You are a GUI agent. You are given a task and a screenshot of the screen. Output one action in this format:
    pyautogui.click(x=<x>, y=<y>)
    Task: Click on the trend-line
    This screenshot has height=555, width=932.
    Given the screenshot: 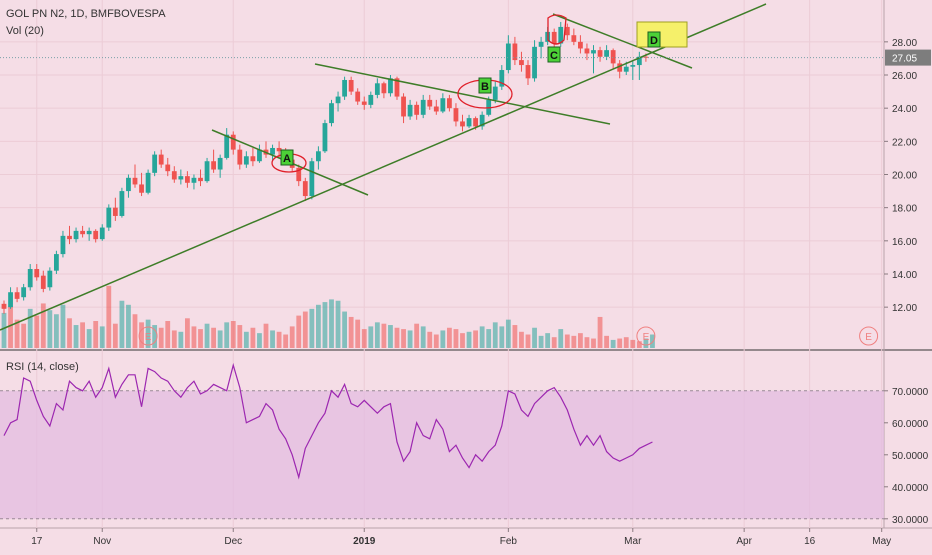 What is the action you would take?
    pyautogui.click(x=462, y=94)
    